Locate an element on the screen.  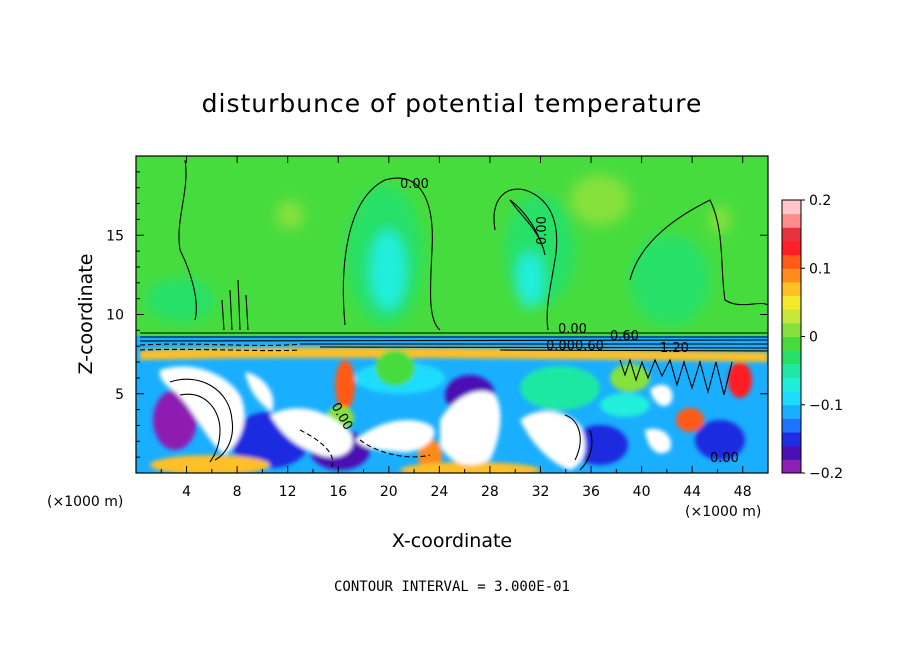
x-tick-label: 12 is located at coordinates (288, 492).